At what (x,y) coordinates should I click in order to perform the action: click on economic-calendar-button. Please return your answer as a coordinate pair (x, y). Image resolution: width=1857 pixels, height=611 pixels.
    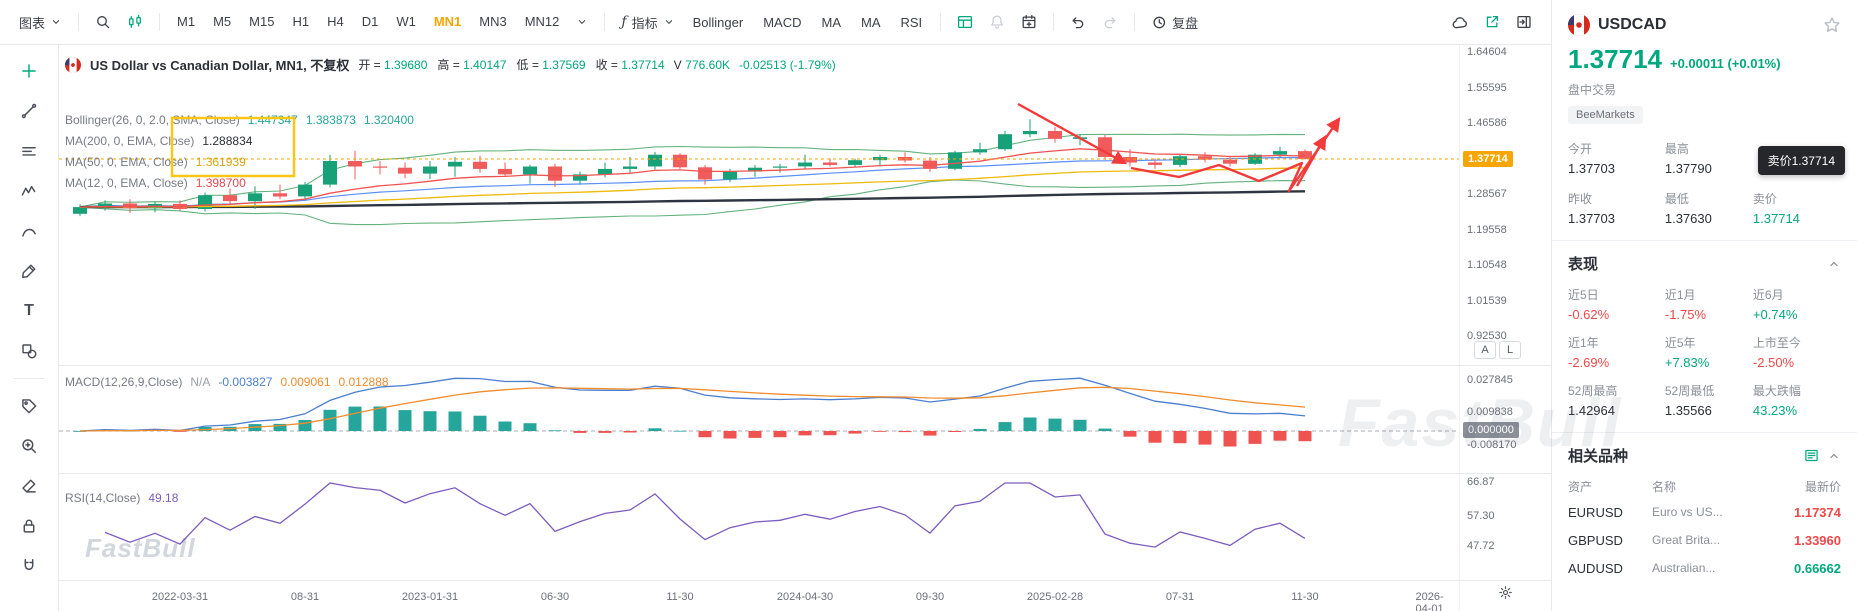
    Looking at the image, I should click on (1029, 22).